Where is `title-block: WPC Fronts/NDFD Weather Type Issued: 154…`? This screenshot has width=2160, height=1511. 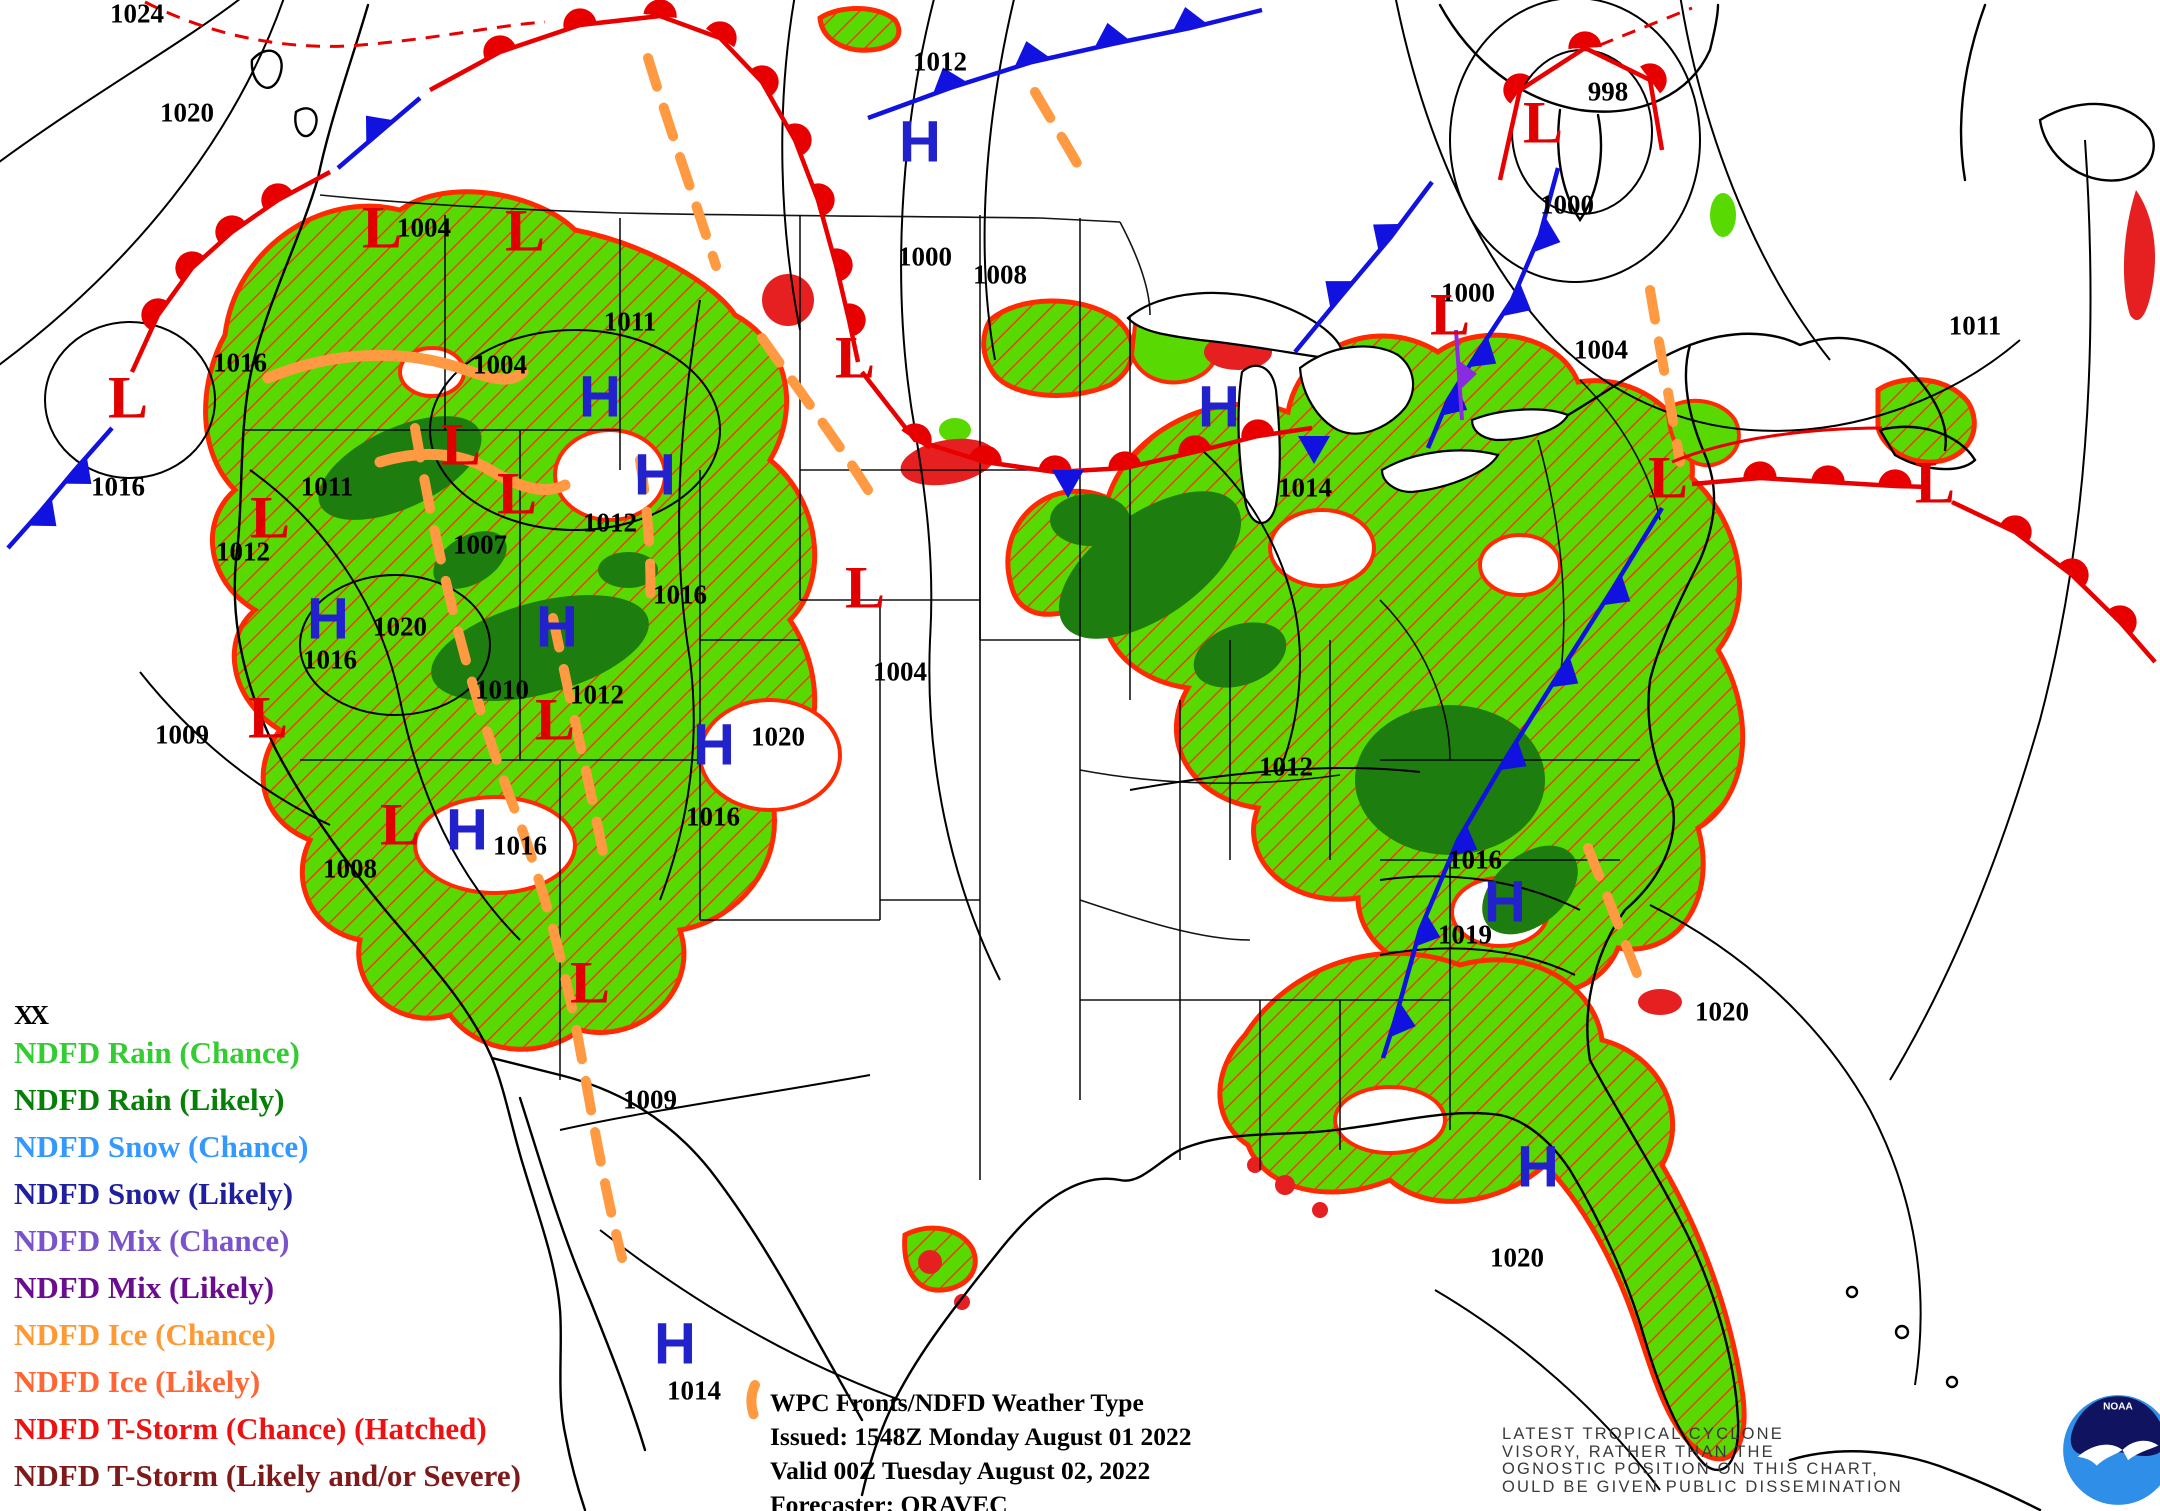 title-block: WPC Fronts/NDFD Weather Type Issued: 154… is located at coordinates (981, 1448).